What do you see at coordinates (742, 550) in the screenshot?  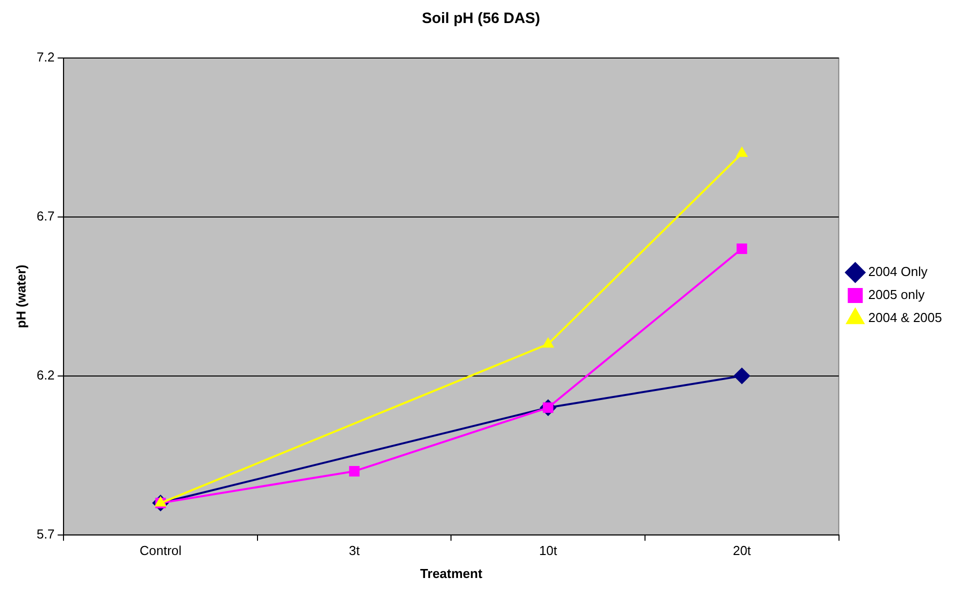 I see `x-tick-label: 20t` at bounding box center [742, 550].